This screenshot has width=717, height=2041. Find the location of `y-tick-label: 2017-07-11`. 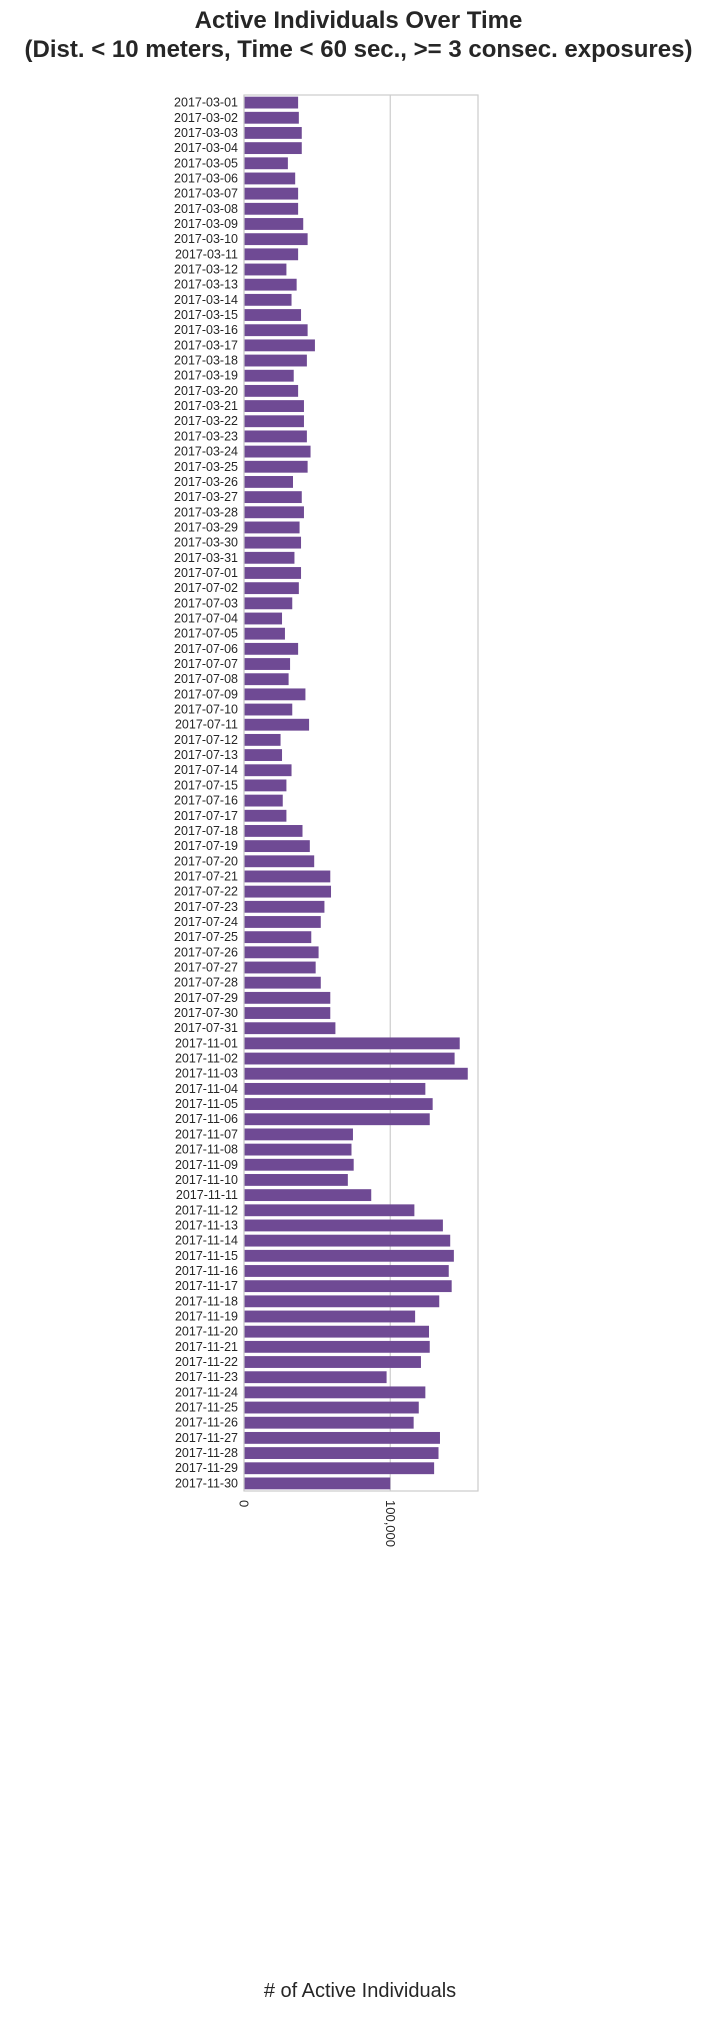

y-tick-label: 2017-07-11 is located at coordinates (206, 725).